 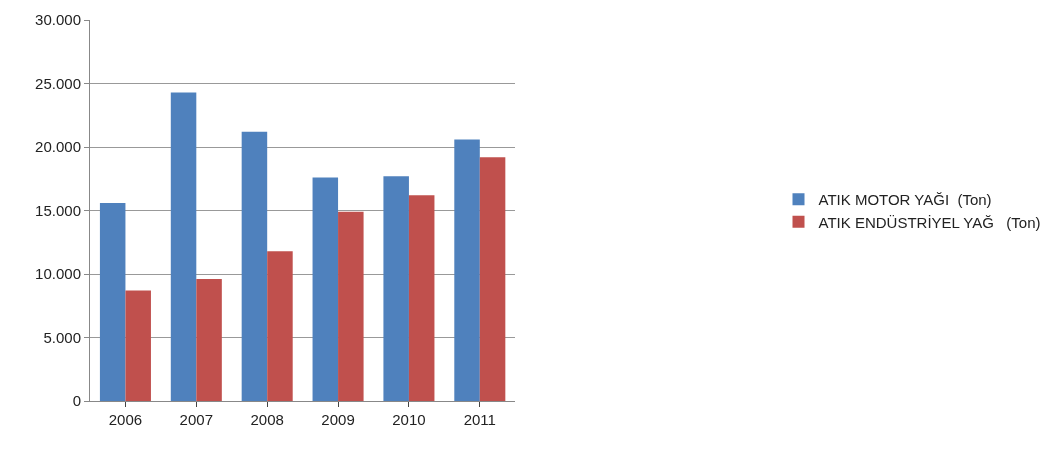 I want to click on x-tick-label: 2006, so click(x=125, y=419).